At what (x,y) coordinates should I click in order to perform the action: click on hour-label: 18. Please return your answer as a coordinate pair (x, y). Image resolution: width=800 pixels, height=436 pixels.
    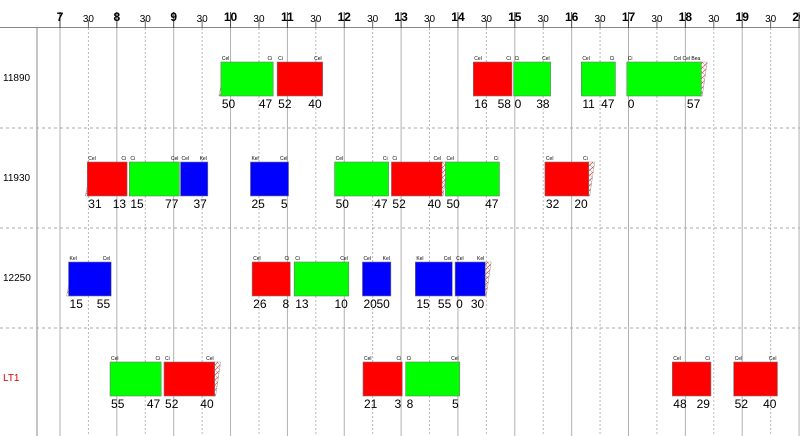
    Looking at the image, I should click on (686, 17).